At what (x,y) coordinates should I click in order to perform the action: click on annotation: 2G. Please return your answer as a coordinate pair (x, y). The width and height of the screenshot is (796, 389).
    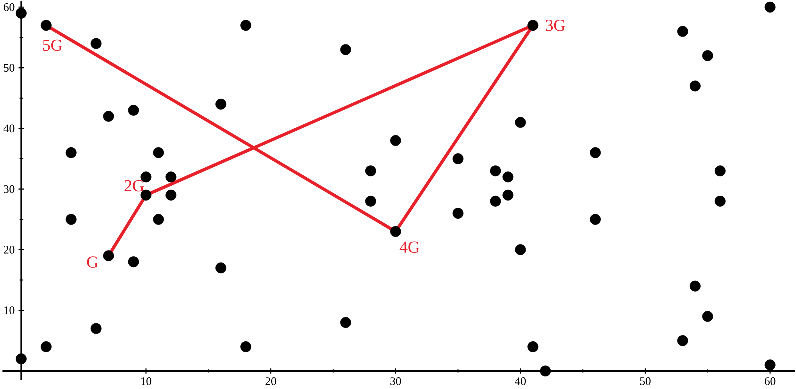
    Looking at the image, I should click on (134, 186).